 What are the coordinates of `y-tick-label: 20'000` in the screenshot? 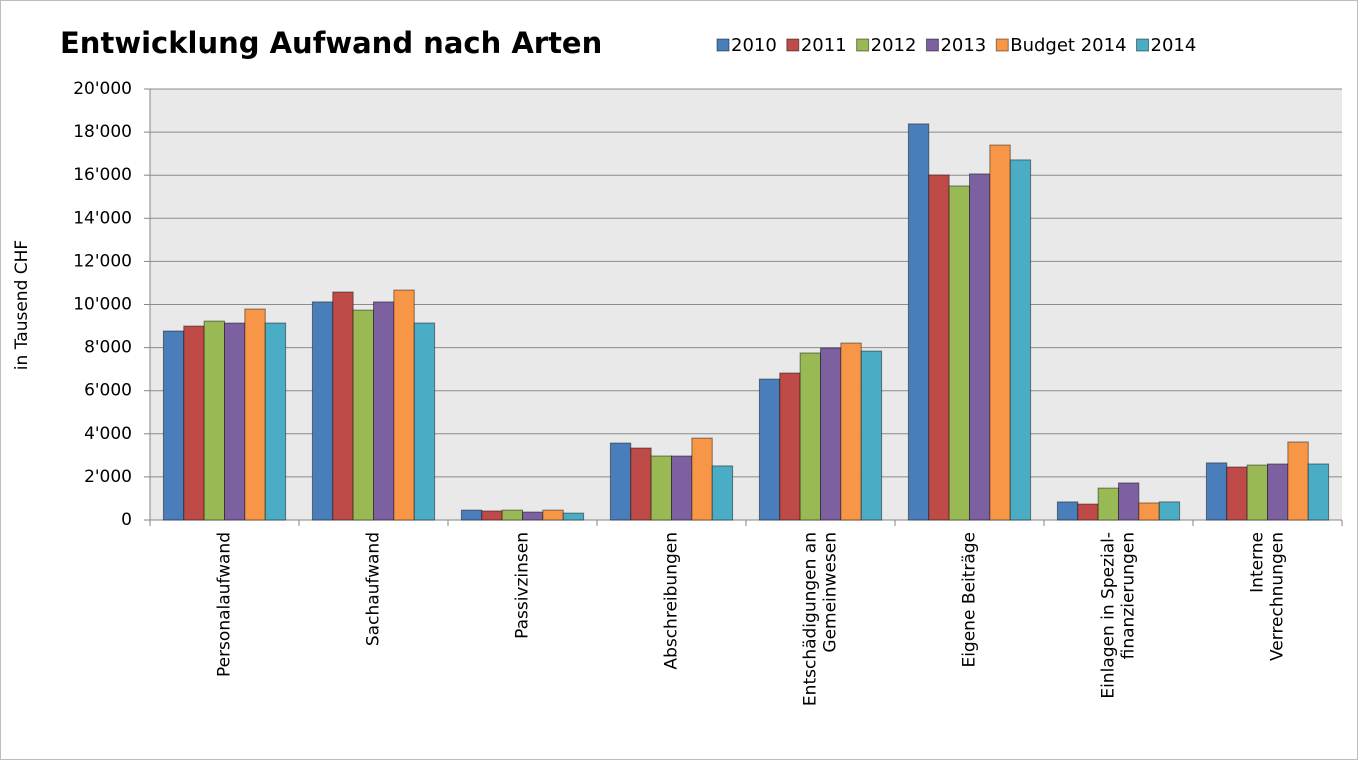 It's located at (102, 89).